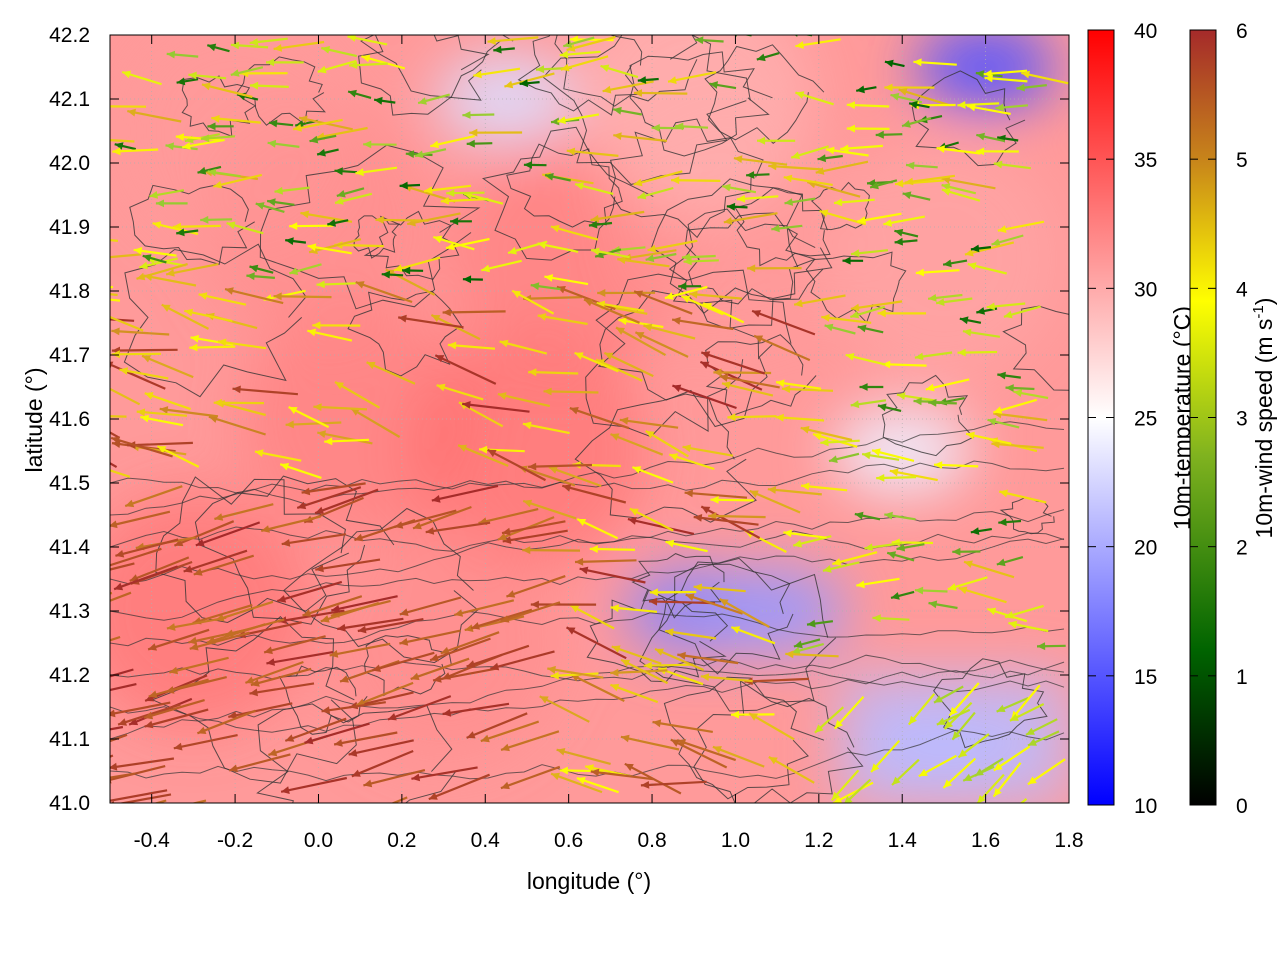 The height and width of the screenshot is (965, 1280). What do you see at coordinates (69, 675) in the screenshot?
I see `y-tick-label: 41.2` at bounding box center [69, 675].